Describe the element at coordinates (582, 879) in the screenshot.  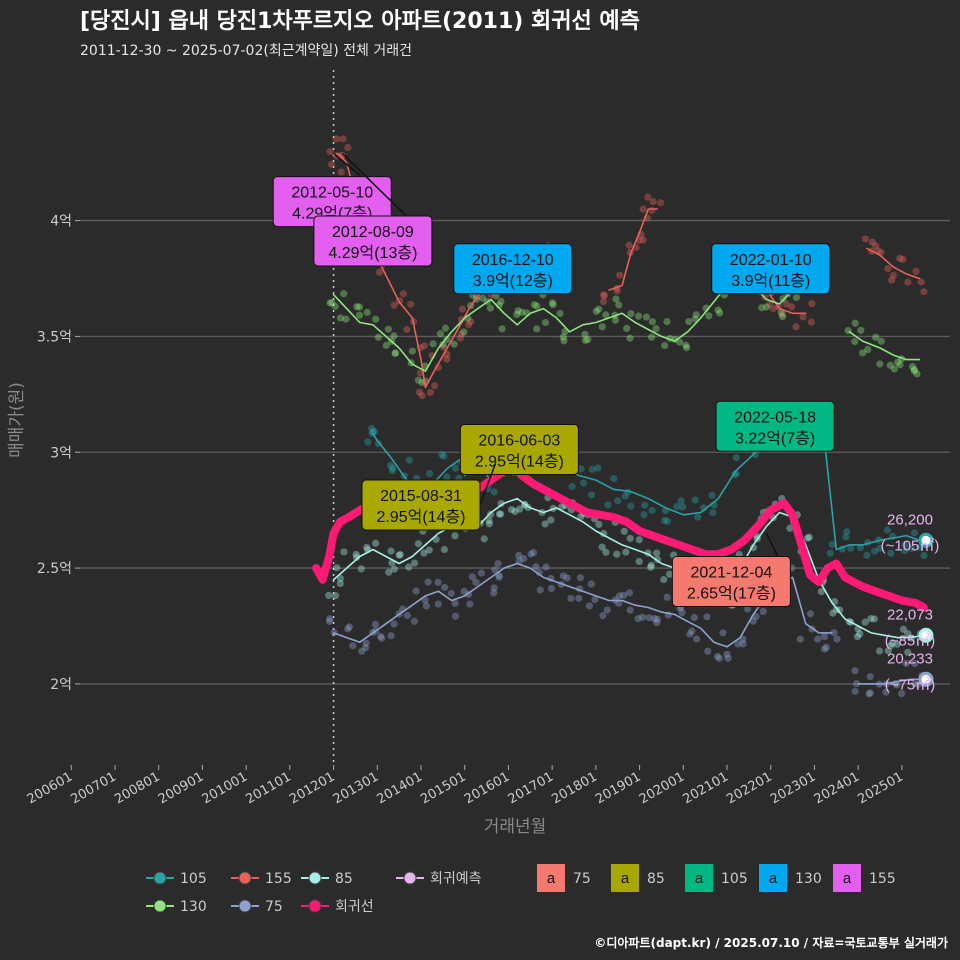
I see `legend-box-label: 75` at that location.